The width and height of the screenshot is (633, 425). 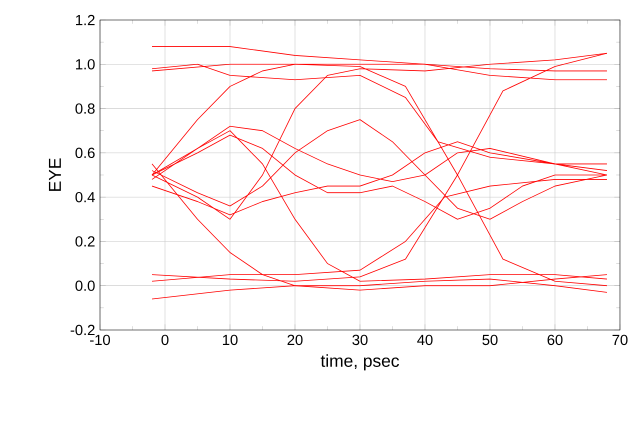 I want to click on x-tick-label: 40, so click(x=425, y=340).